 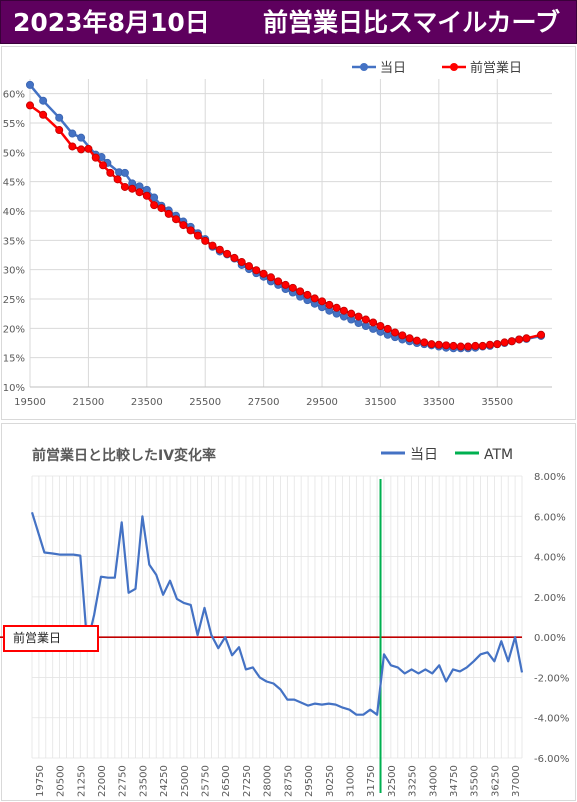 I want to click on x-tick-label: 33500, so click(x=439, y=402).